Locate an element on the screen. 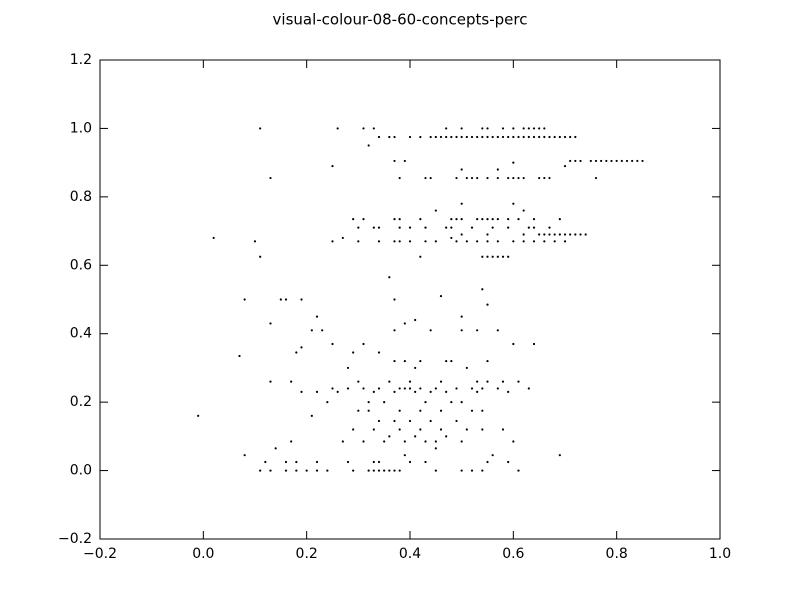 This screenshot has width=800, height=600. x-tick-label: 0.6 is located at coordinates (513, 554).